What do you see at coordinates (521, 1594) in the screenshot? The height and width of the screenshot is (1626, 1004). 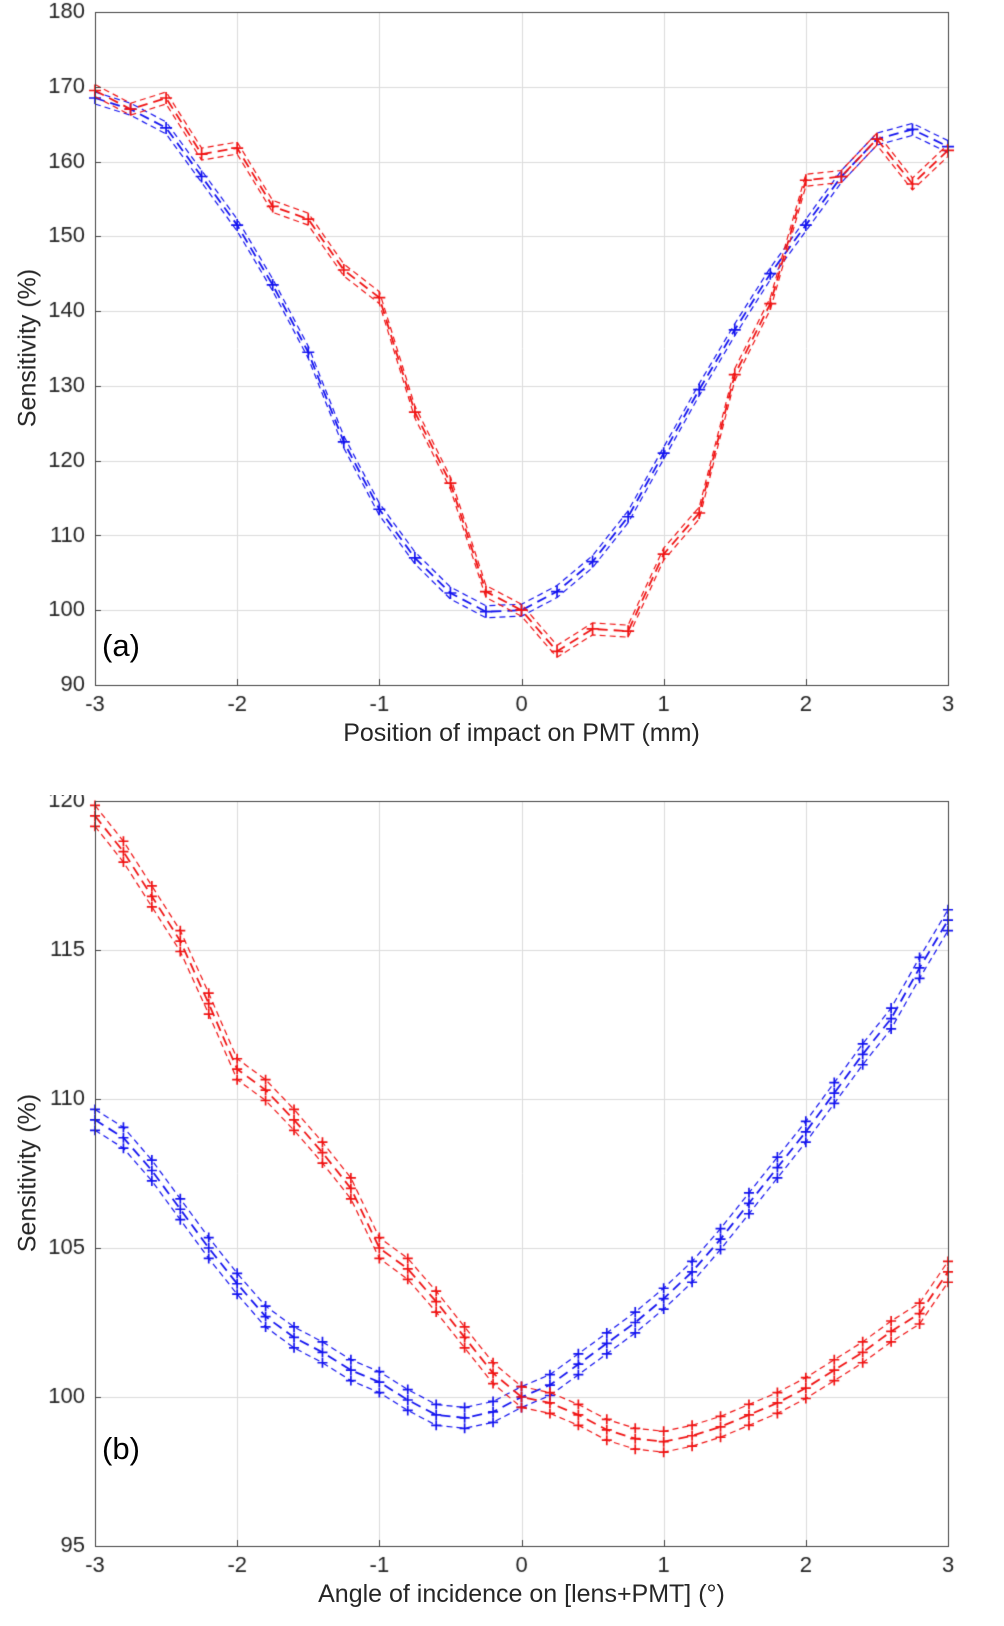 I see `x-axis-label-b: Angle of incidence on [lens+PMT] (°)` at bounding box center [521, 1594].